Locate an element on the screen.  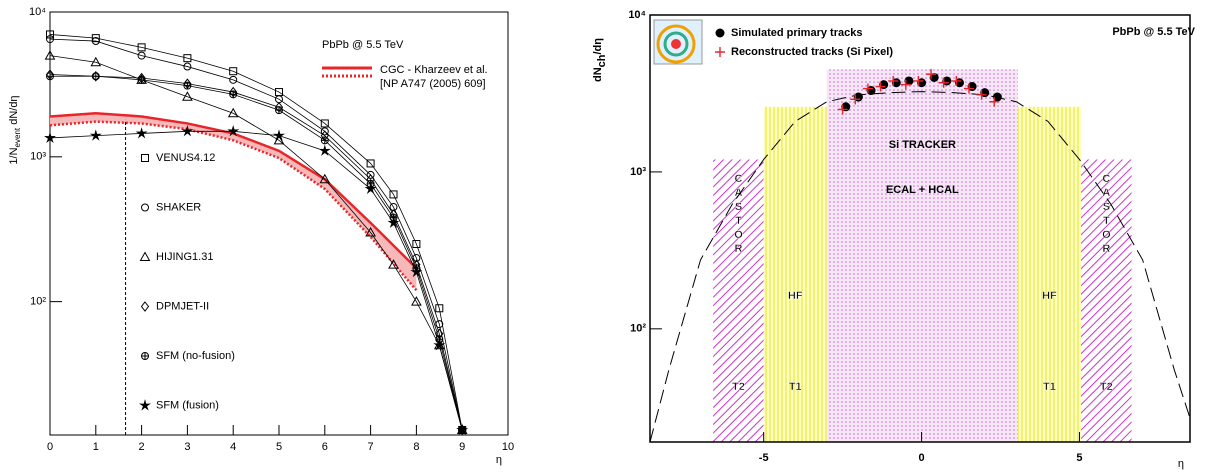
x-tick-label: 0 is located at coordinates (50, 447).